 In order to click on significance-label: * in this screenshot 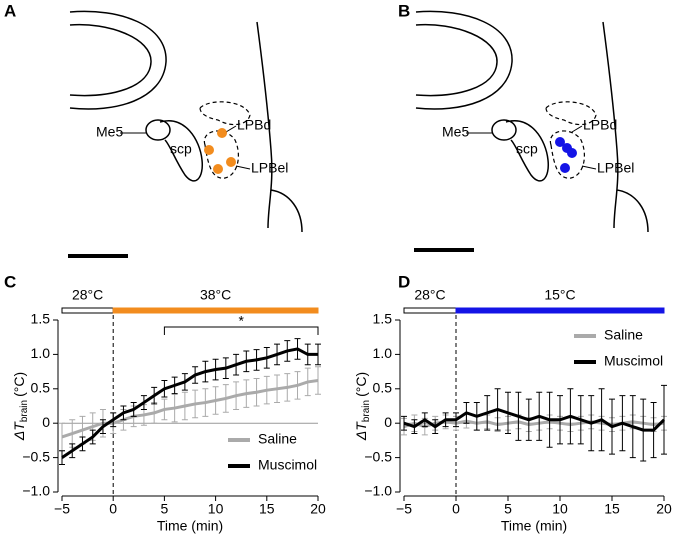, I will do `click(241, 321)`.